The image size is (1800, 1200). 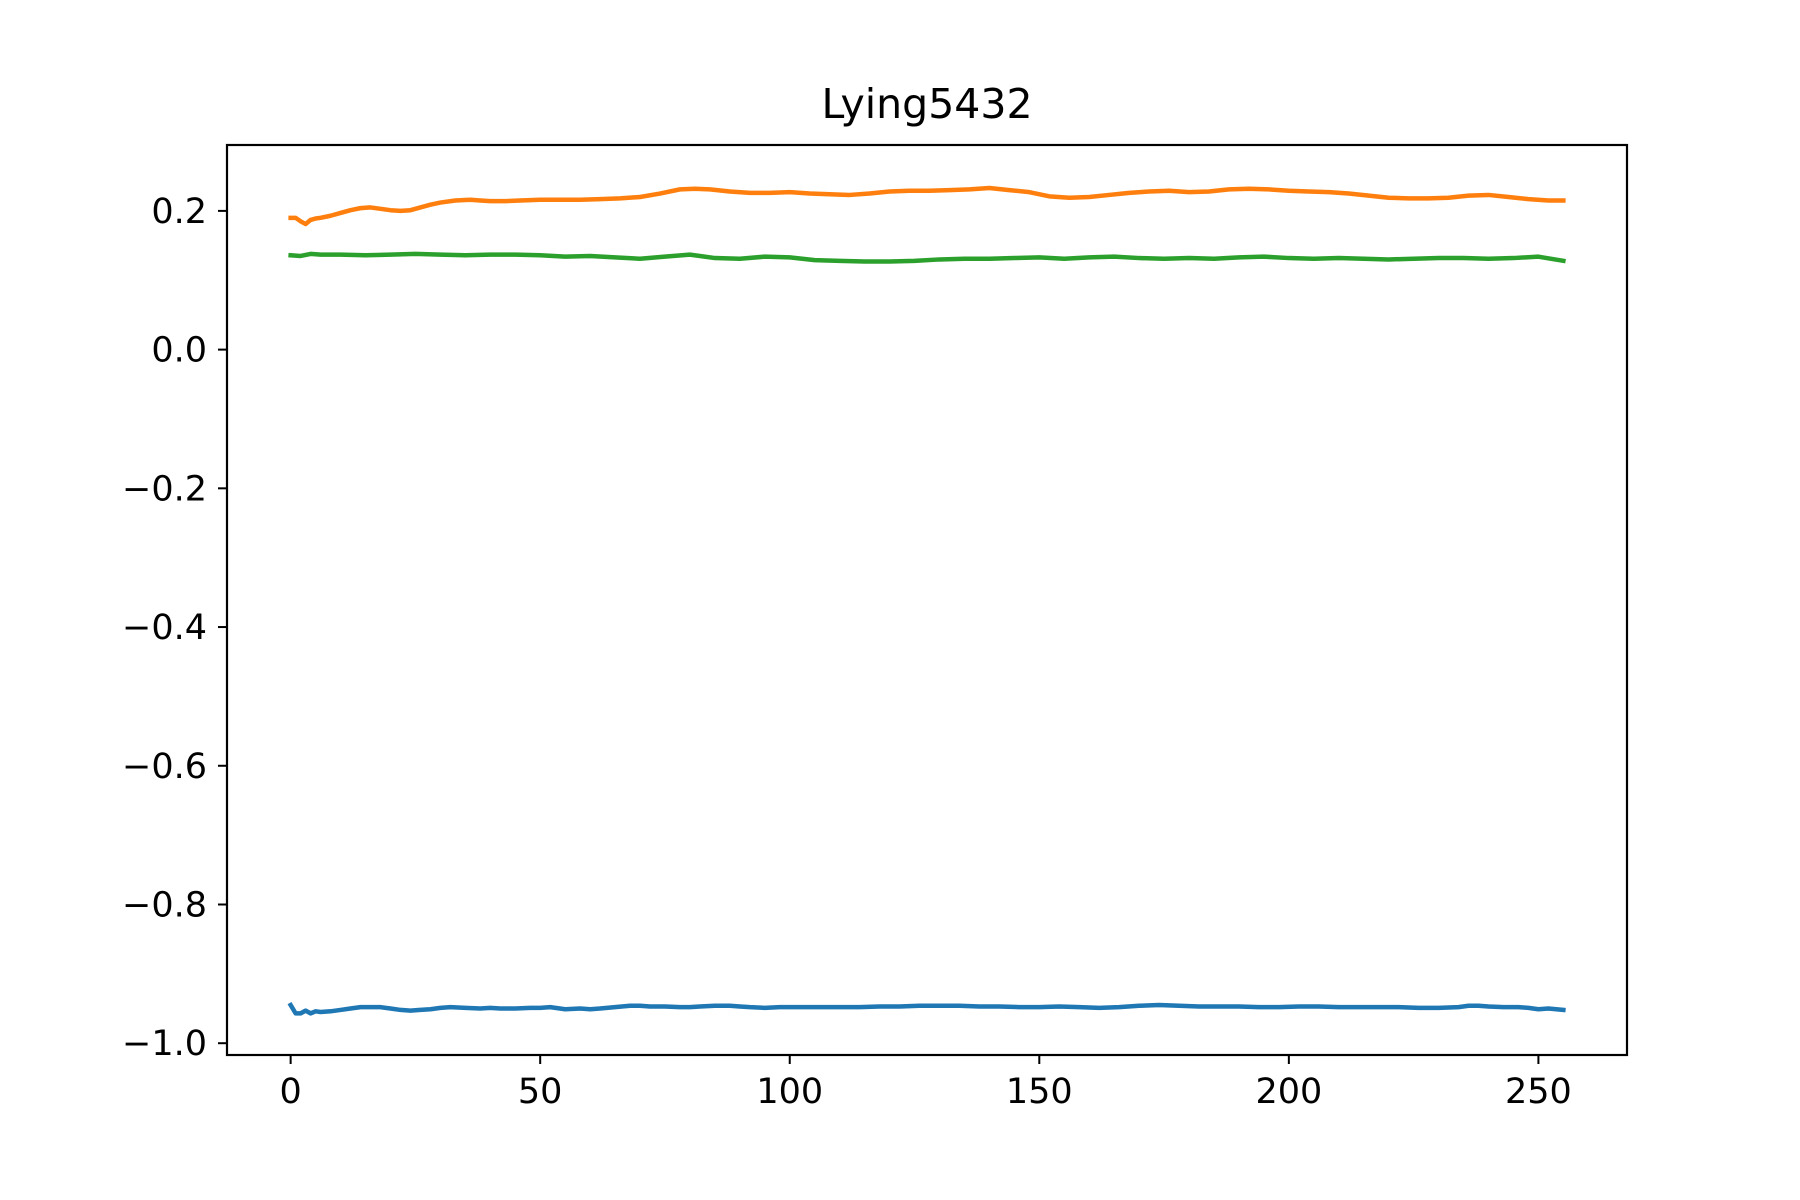 What do you see at coordinates (164, 489) in the screenshot?
I see `y-tick-label: −0.2` at bounding box center [164, 489].